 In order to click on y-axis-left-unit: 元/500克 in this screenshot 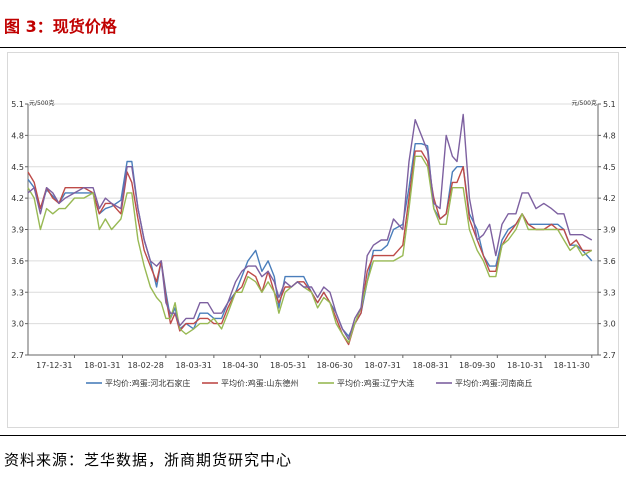, I will do `click(41, 103)`.